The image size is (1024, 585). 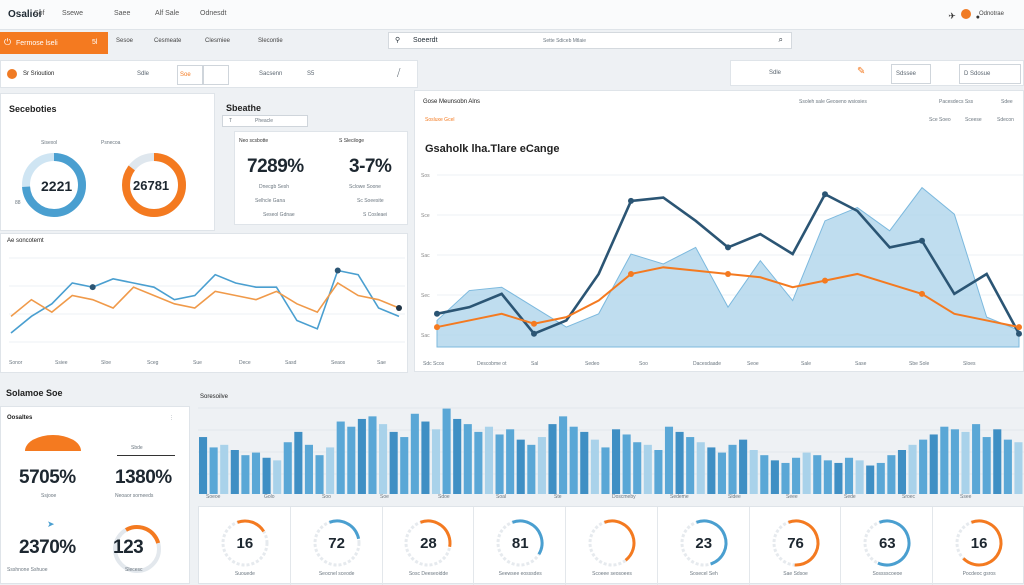 I want to click on gauge-label: Seocnel sceode, so click(x=336, y=574).